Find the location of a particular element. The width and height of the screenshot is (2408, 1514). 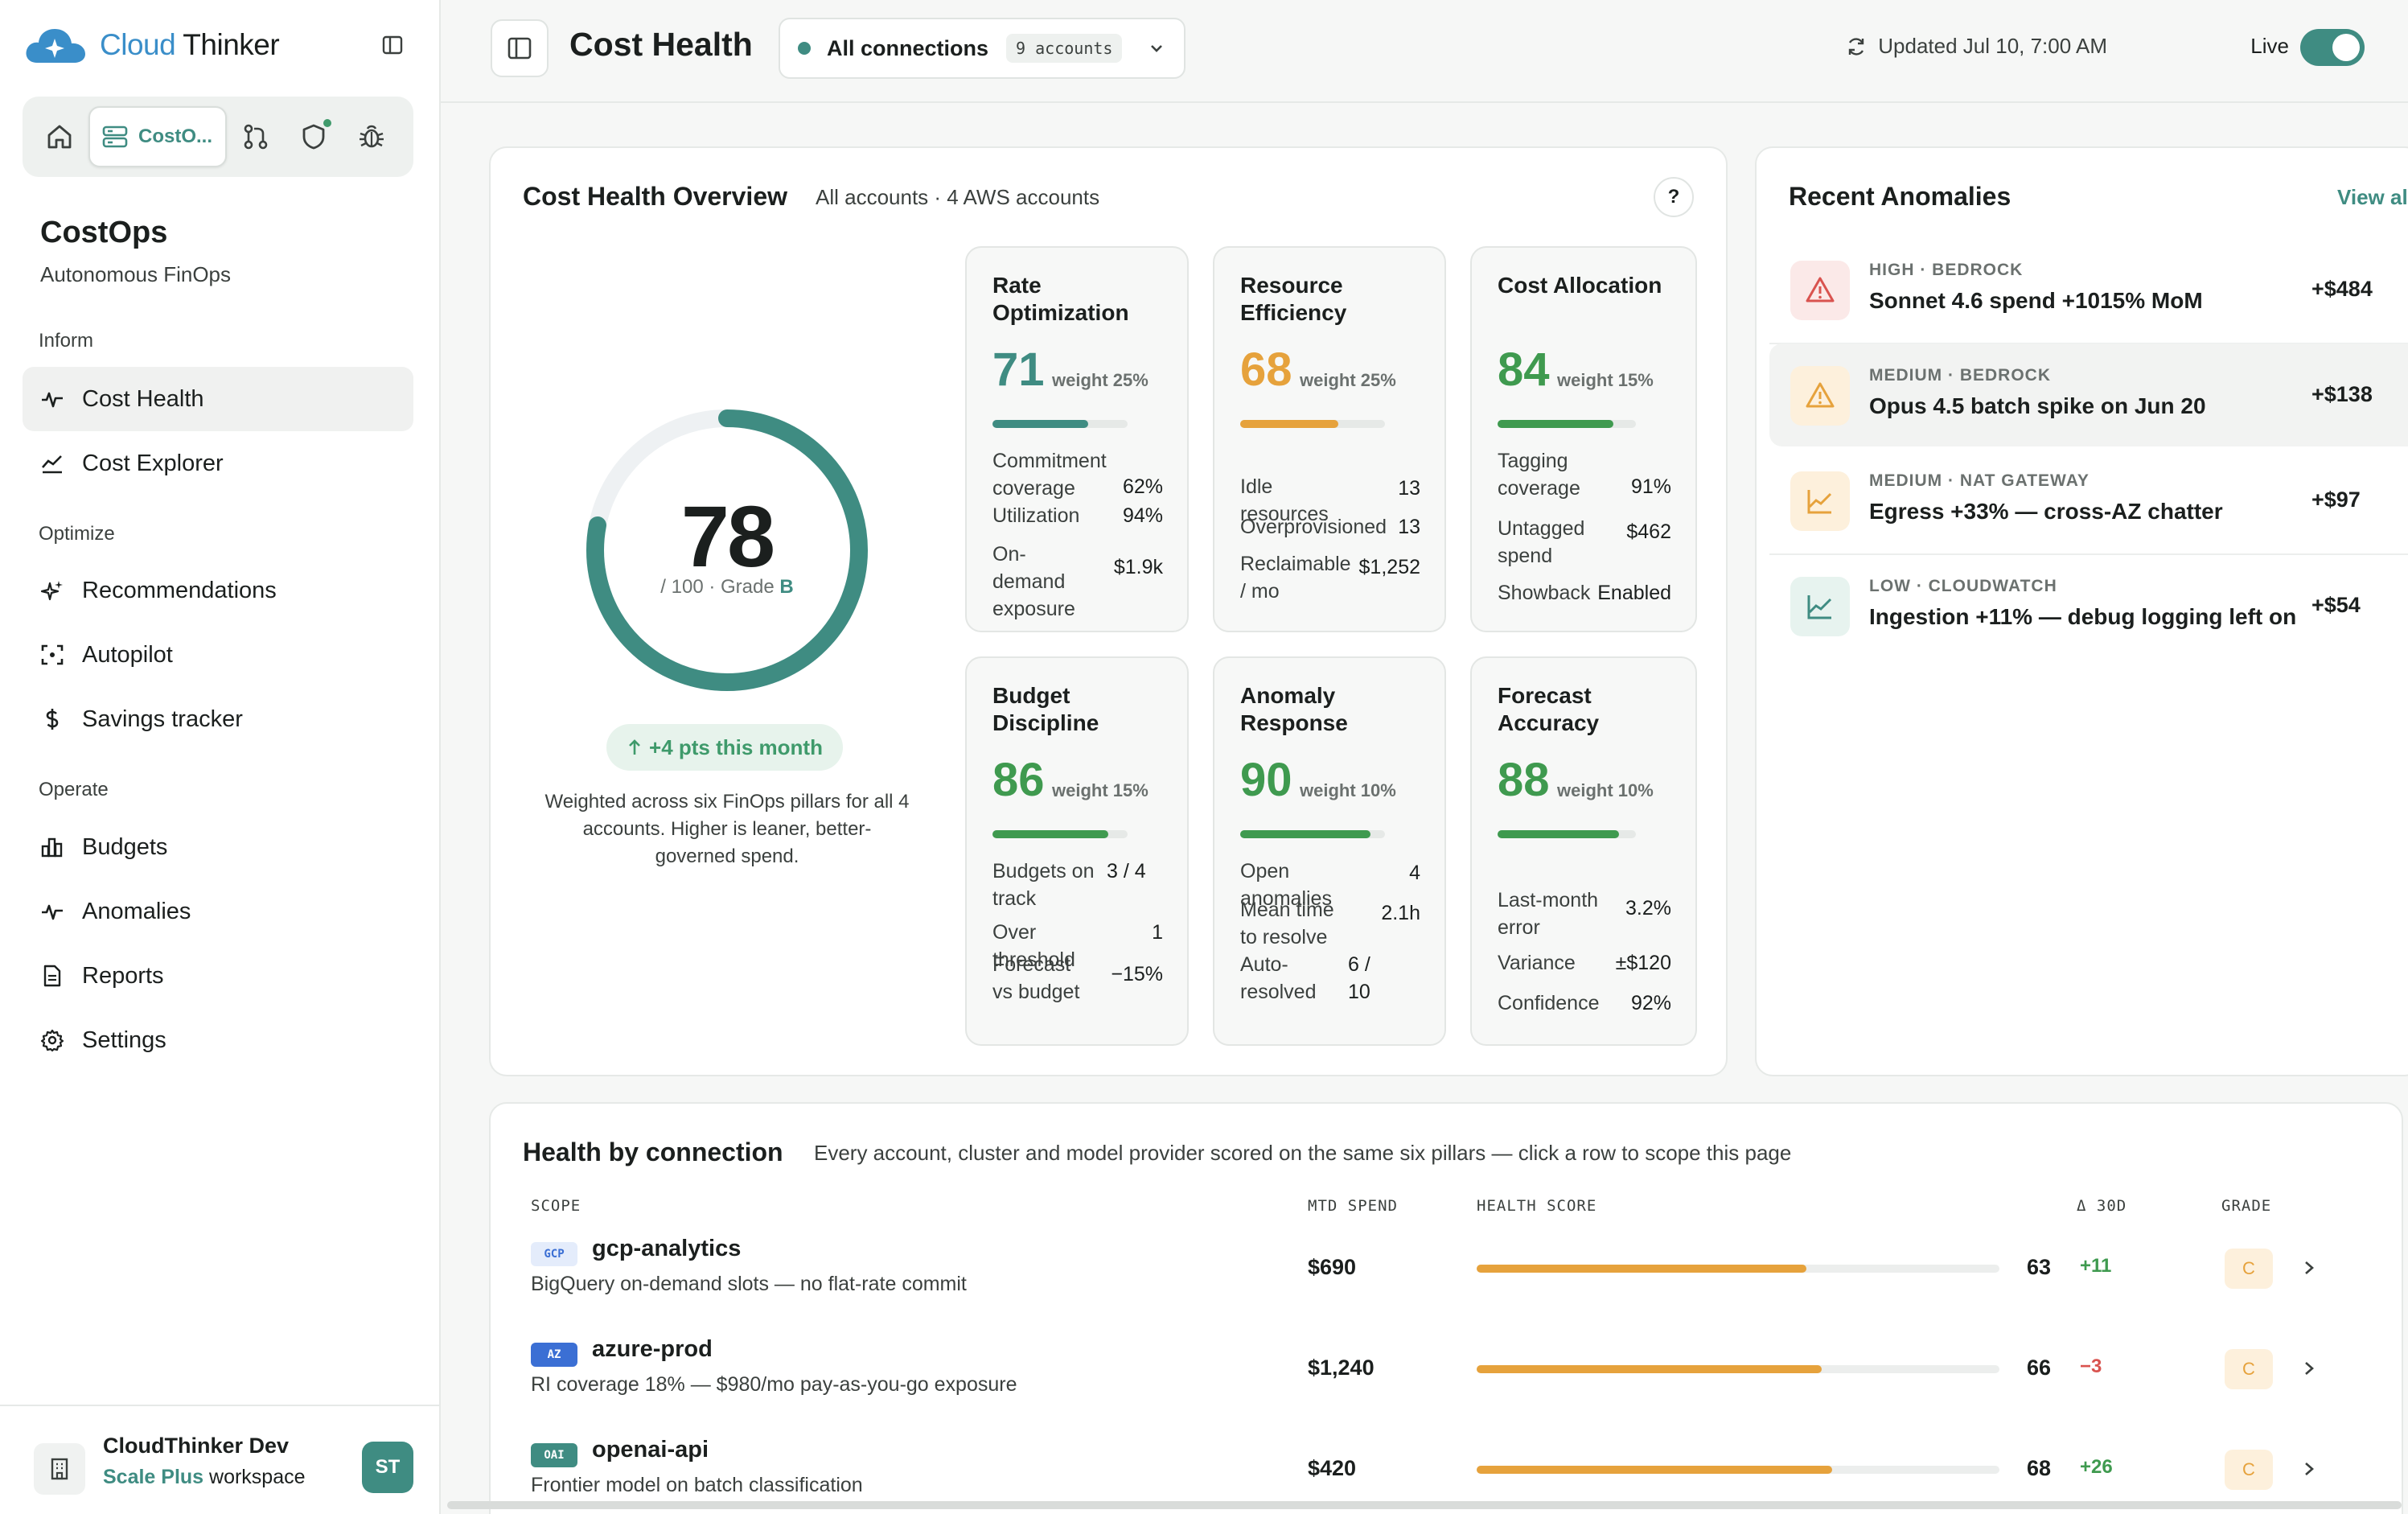

overview-title: Cost Health Overview is located at coordinates (655, 197).